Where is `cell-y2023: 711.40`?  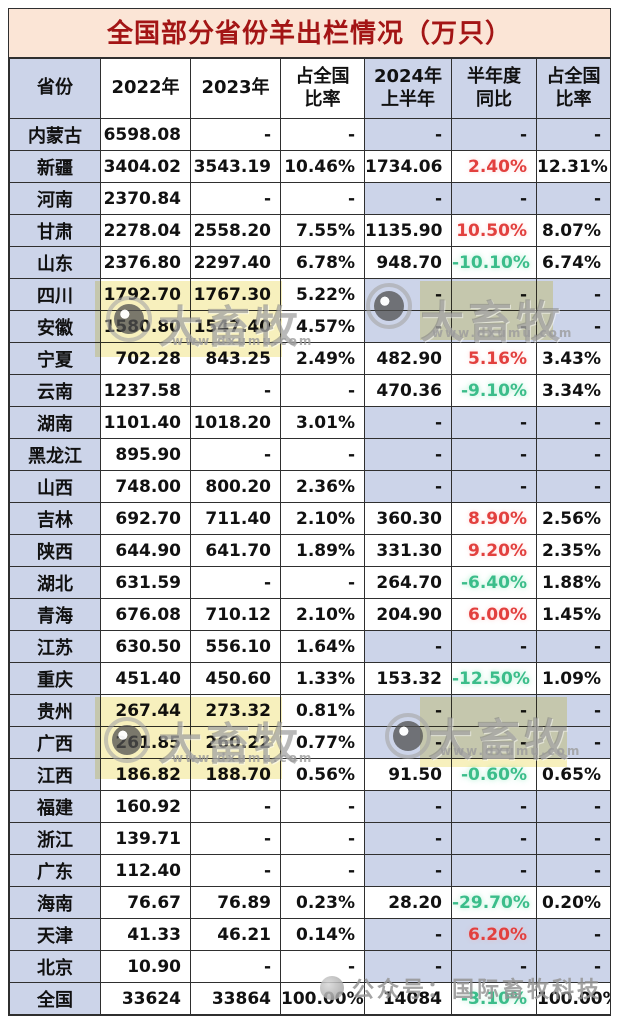 cell-y2023: 711.40 is located at coordinates (235, 518).